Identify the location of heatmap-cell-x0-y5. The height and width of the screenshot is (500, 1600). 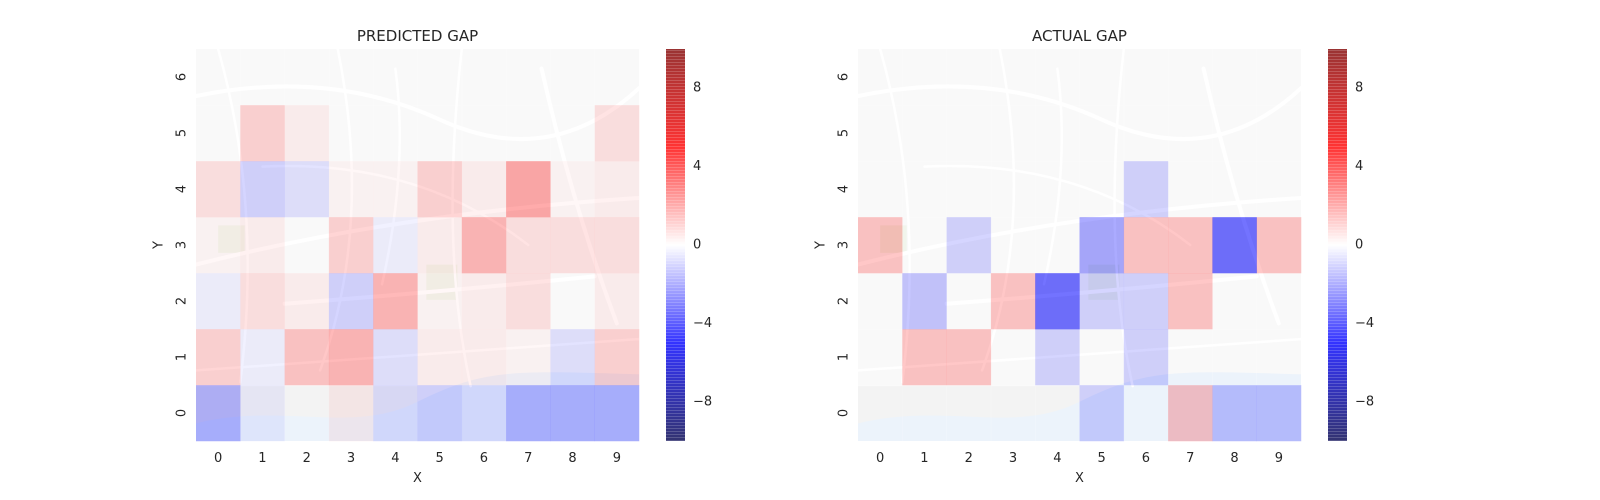
(880, 133).